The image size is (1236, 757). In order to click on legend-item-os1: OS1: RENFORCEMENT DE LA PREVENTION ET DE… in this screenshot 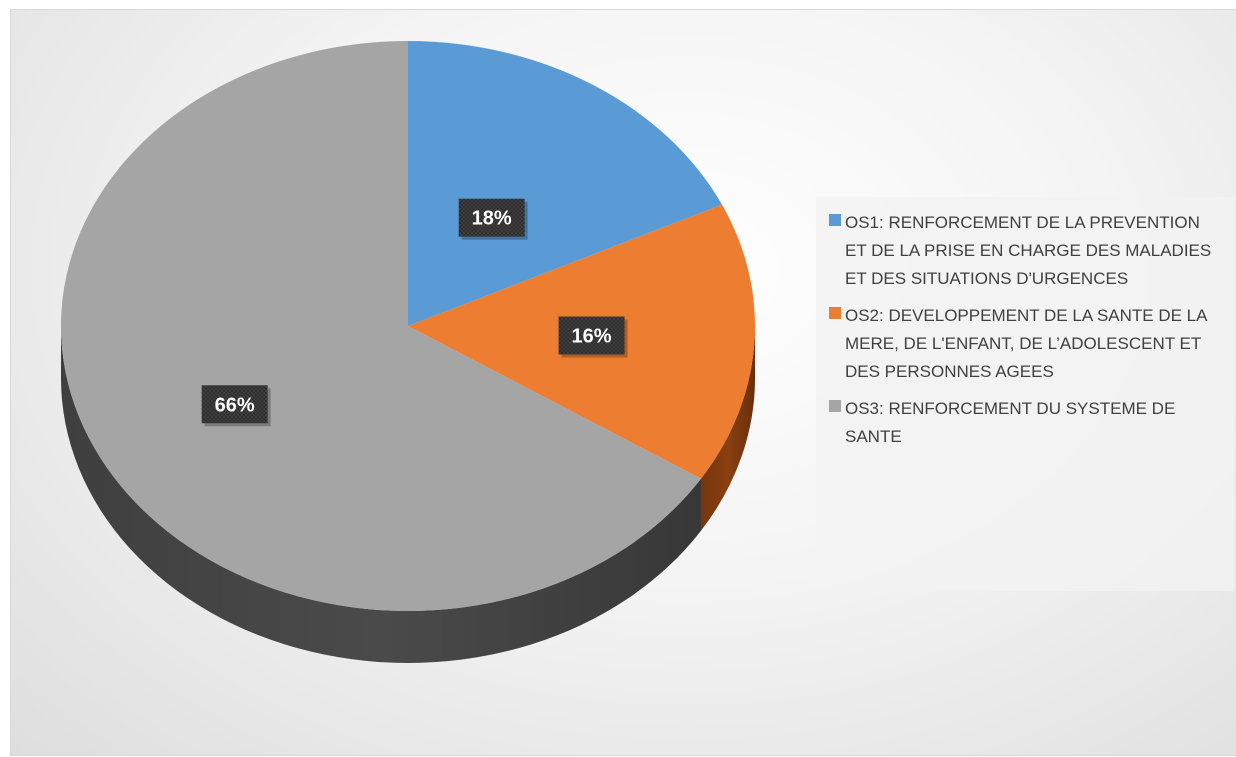, I will do `click(1025, 251)`.